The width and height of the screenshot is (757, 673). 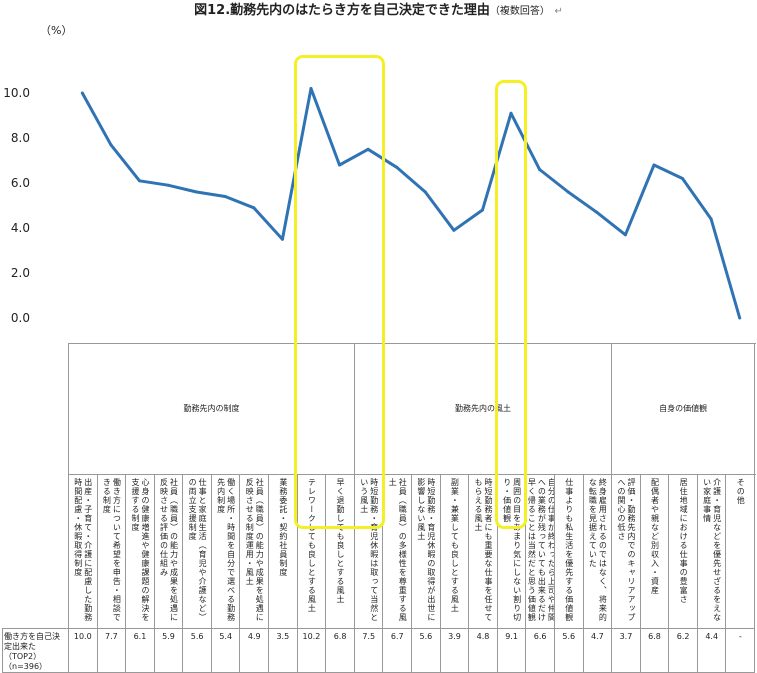 I want to click on category-label: テレワークしても良しとする風土, so click(x=312, y=545).